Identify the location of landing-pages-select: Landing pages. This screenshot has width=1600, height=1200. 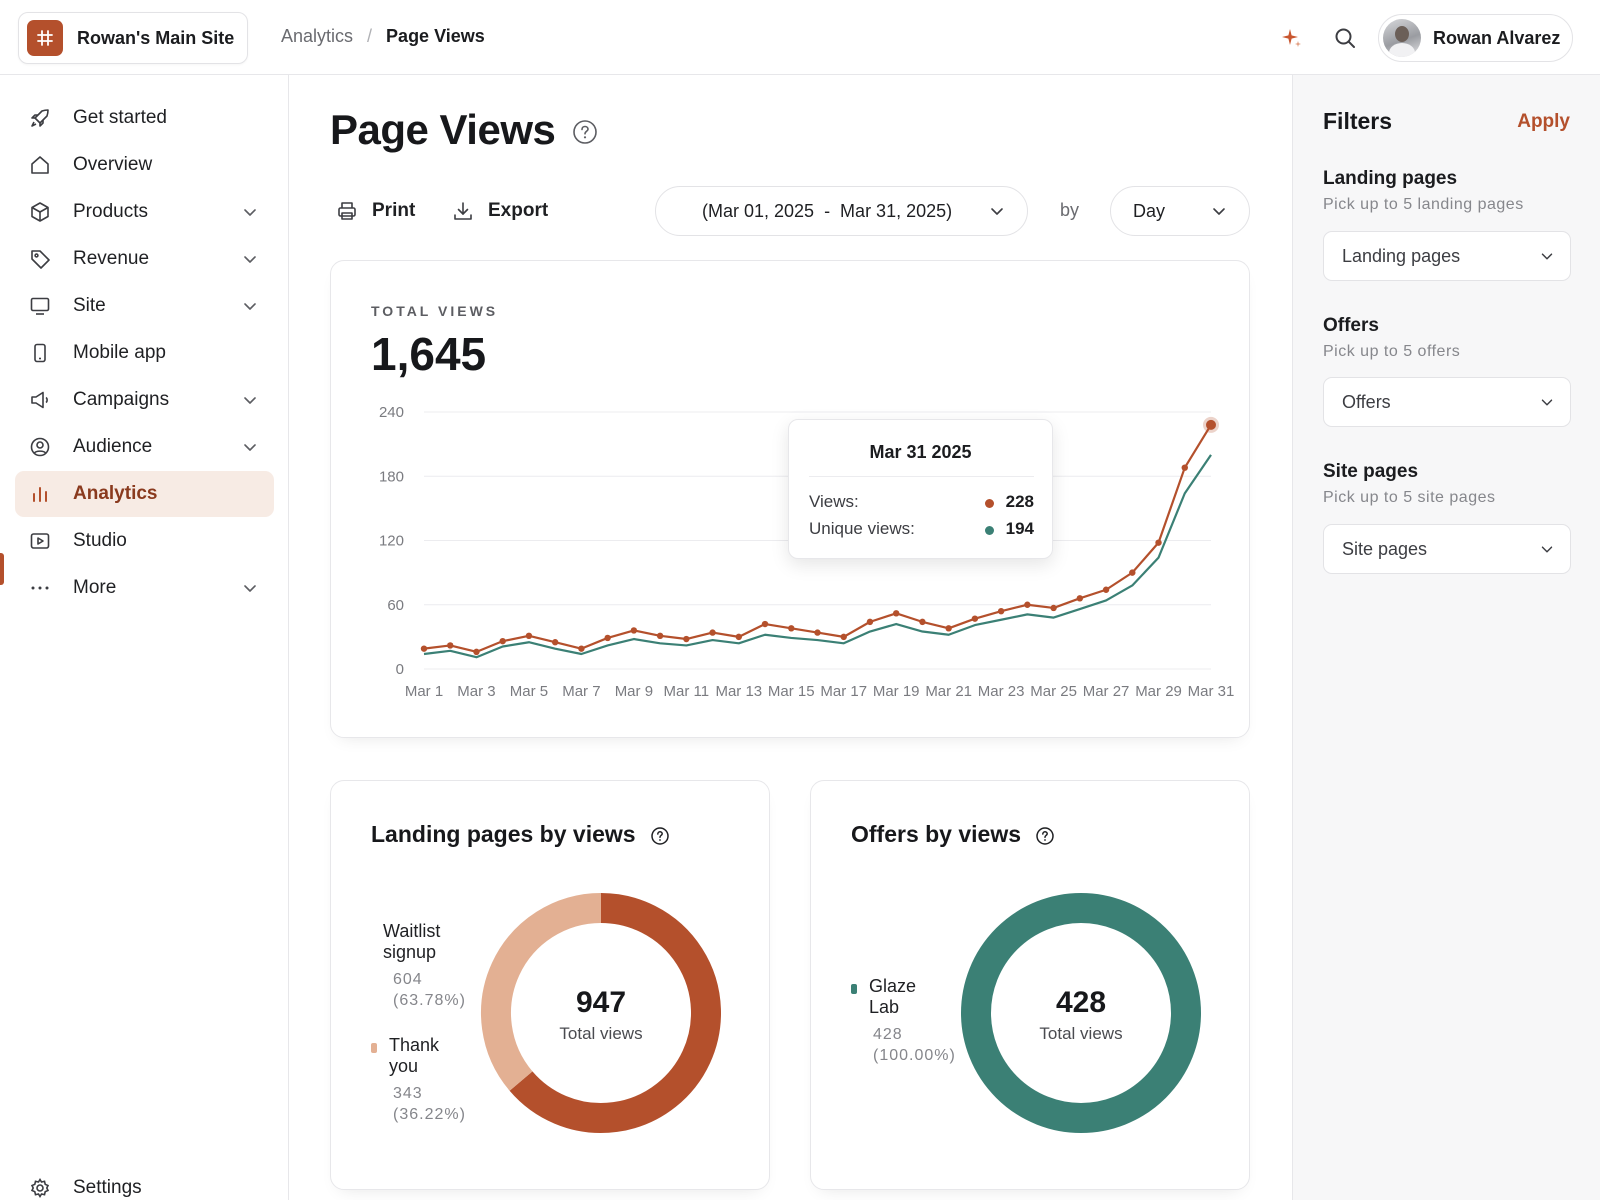
(1447, 256).